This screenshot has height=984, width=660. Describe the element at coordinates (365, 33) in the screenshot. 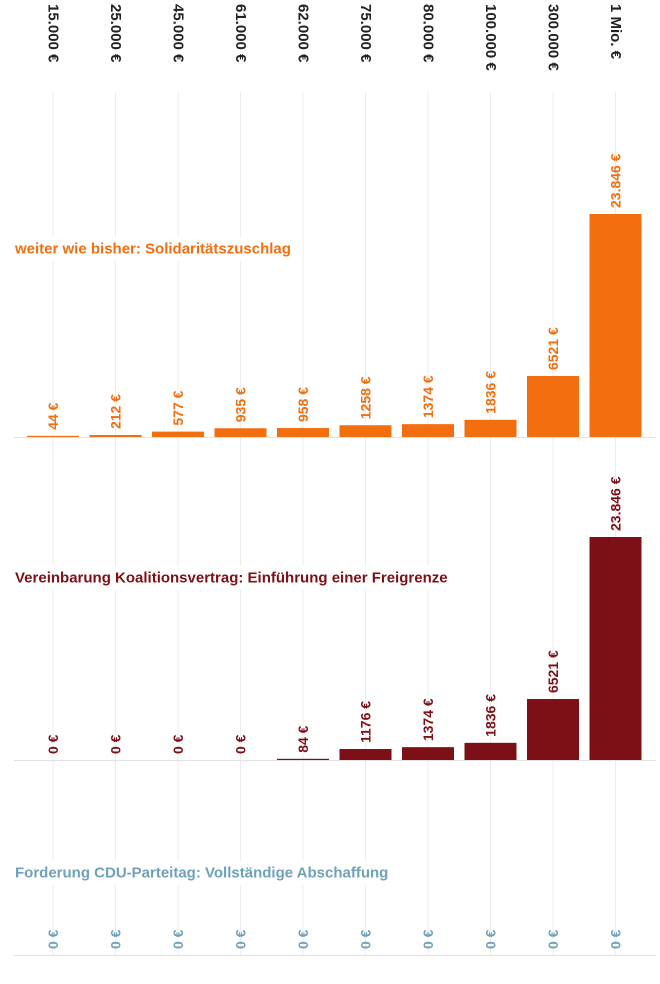

I see `income-label: 75.000 €` at that location.